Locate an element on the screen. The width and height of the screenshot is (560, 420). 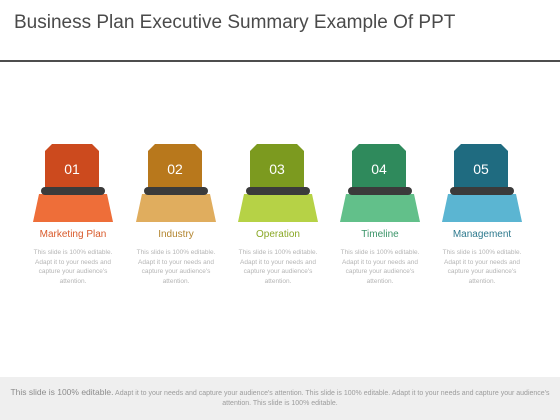
title-divider is located at coordinates (280, 61).